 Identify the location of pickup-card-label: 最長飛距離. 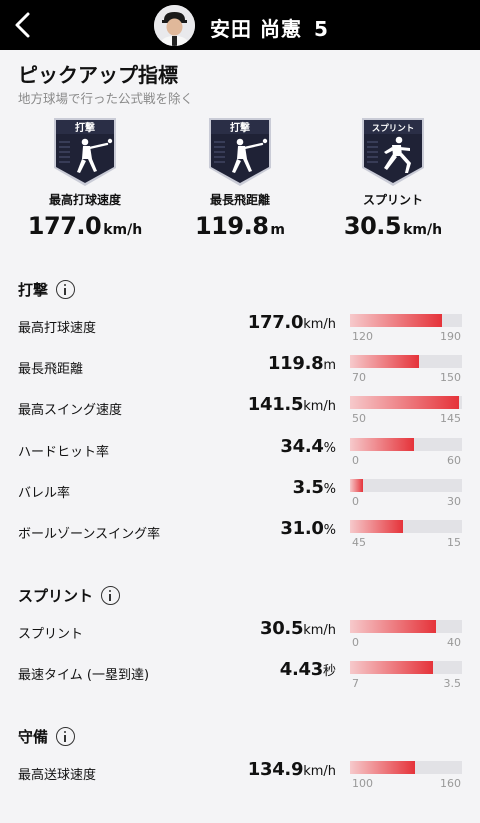
(239, 200).